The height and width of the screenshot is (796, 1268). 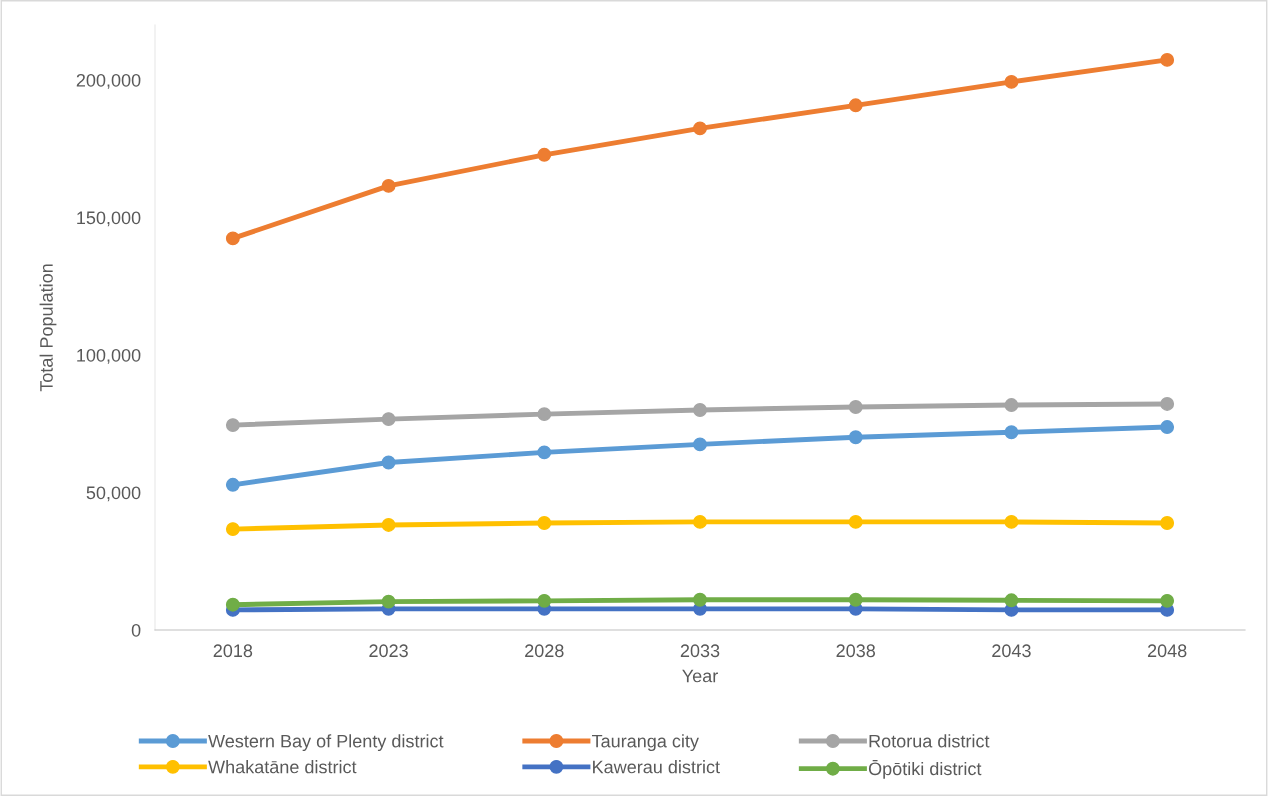 I want to click on x-tick-label: 2048, so click(x=1167, y=651).